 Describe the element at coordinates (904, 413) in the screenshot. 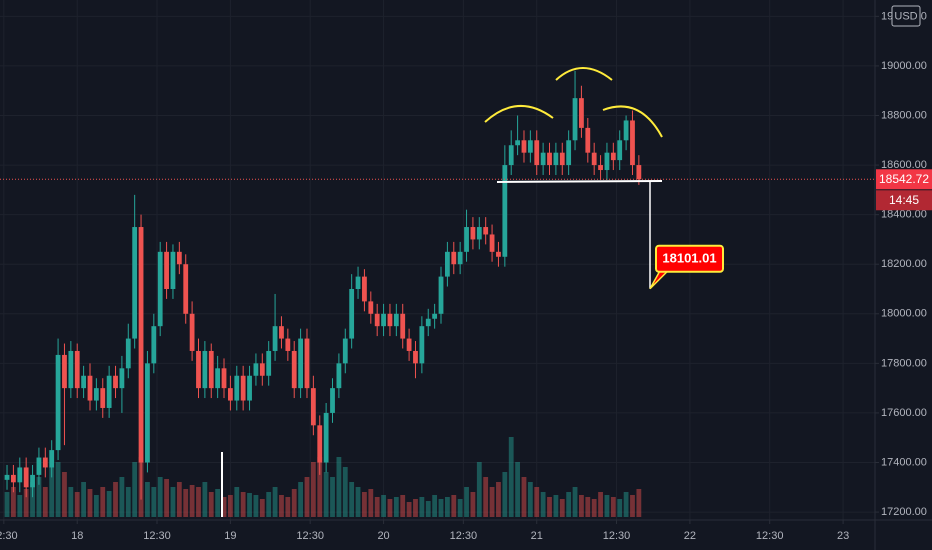

I see `y-tick-label: 17600.00` at that location.